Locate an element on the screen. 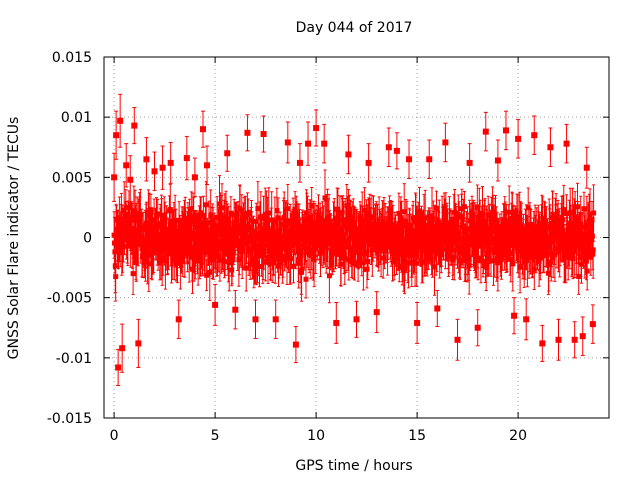 The height and width of the screenshot is (480, 640). x-tick-label: 0 is located at coordinates (114, 436).